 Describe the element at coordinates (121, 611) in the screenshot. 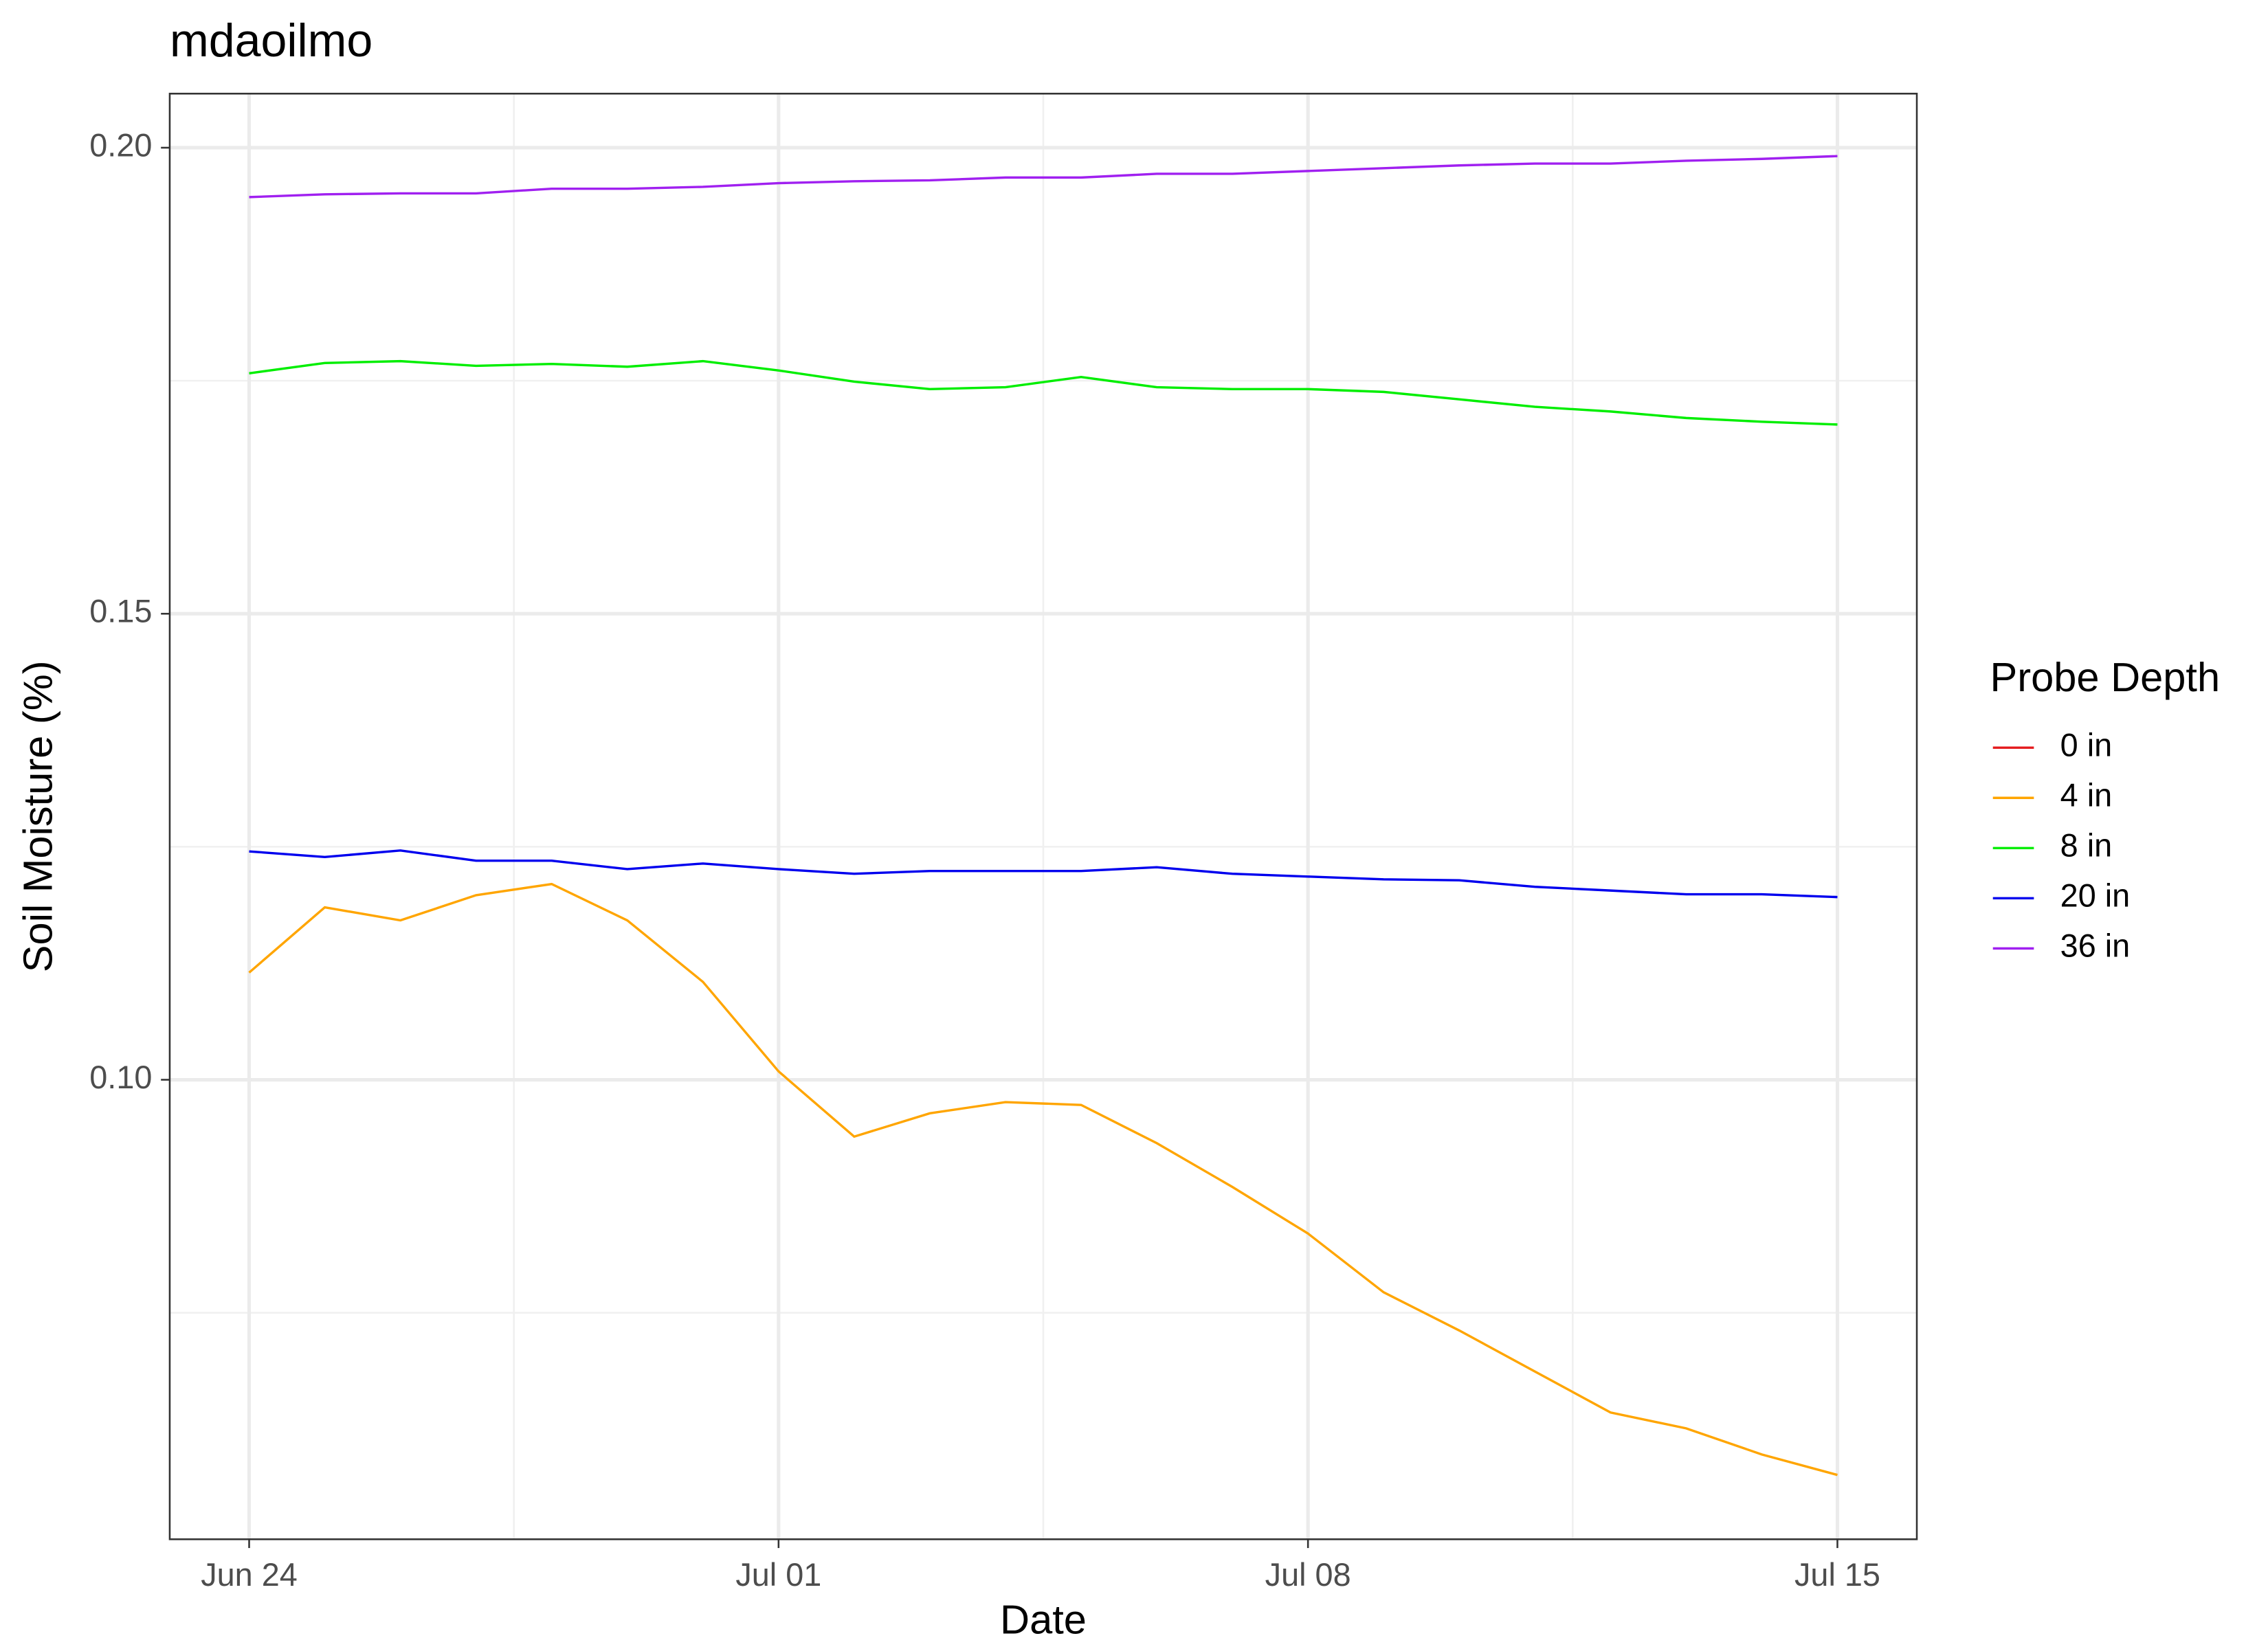

I see `y-tick-label: 0.15` at that location.